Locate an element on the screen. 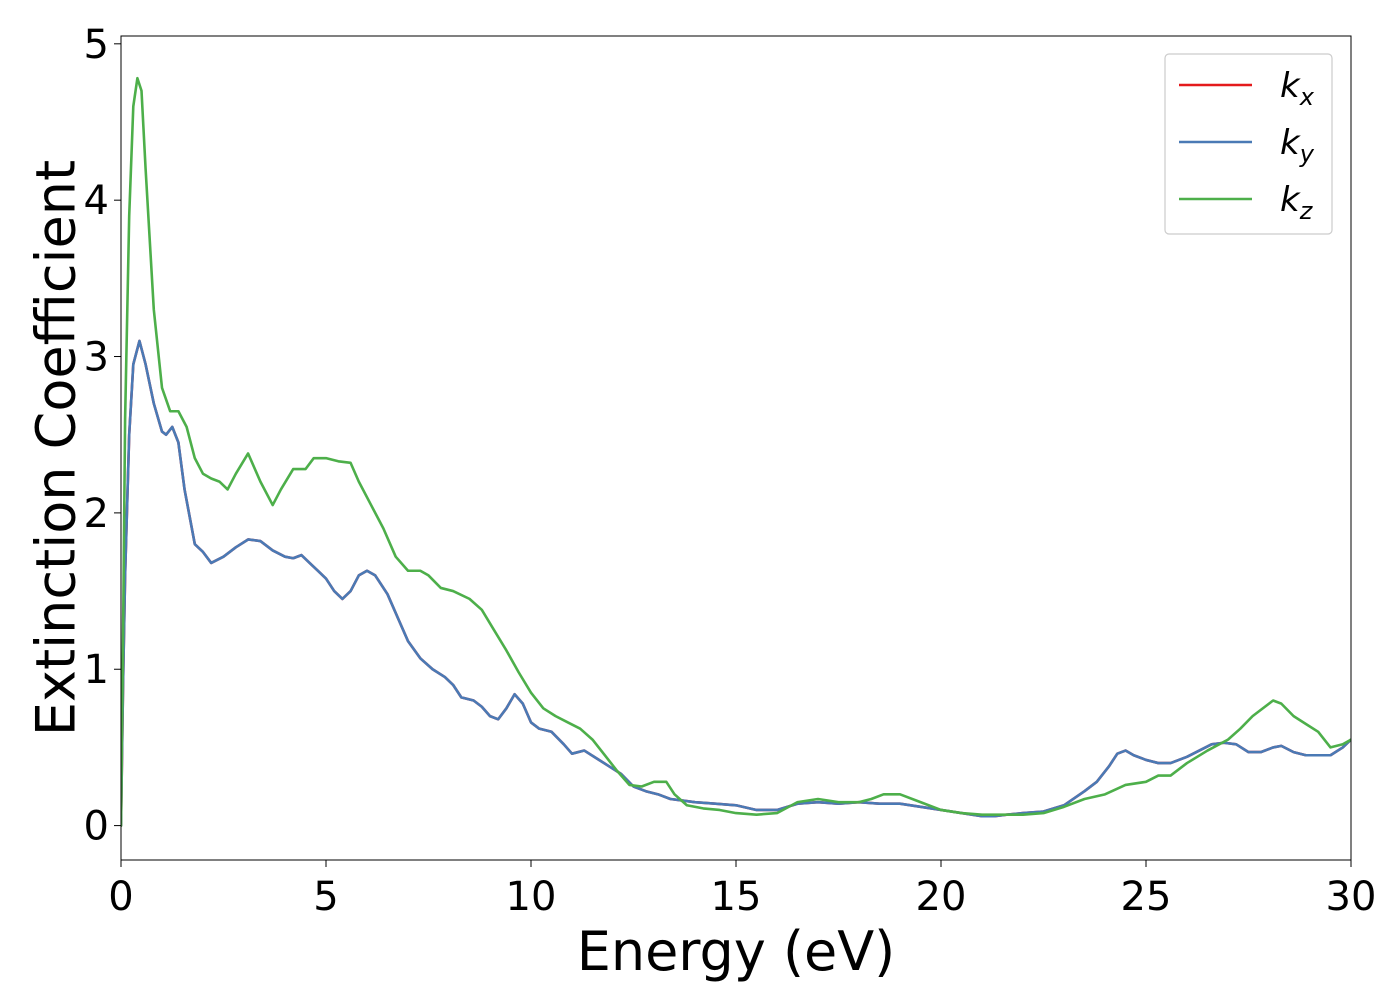 The image size is (1400, 1000). y-tick-label: 4 is located at coordinates (96, 201).